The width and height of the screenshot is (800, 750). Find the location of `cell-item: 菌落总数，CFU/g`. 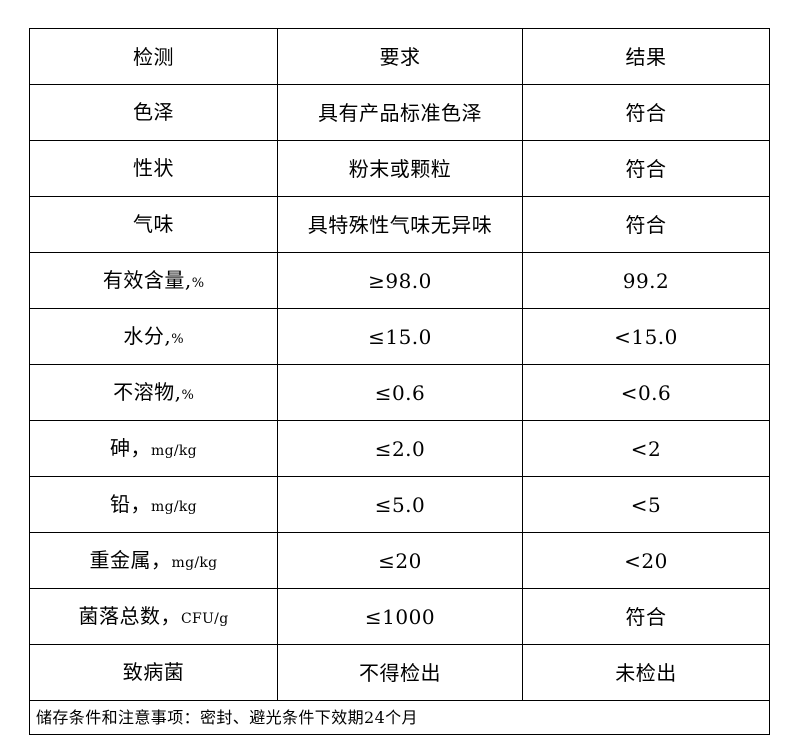

cell-item: 菌落总数，CFU/g is located at coordinates (153, 616).